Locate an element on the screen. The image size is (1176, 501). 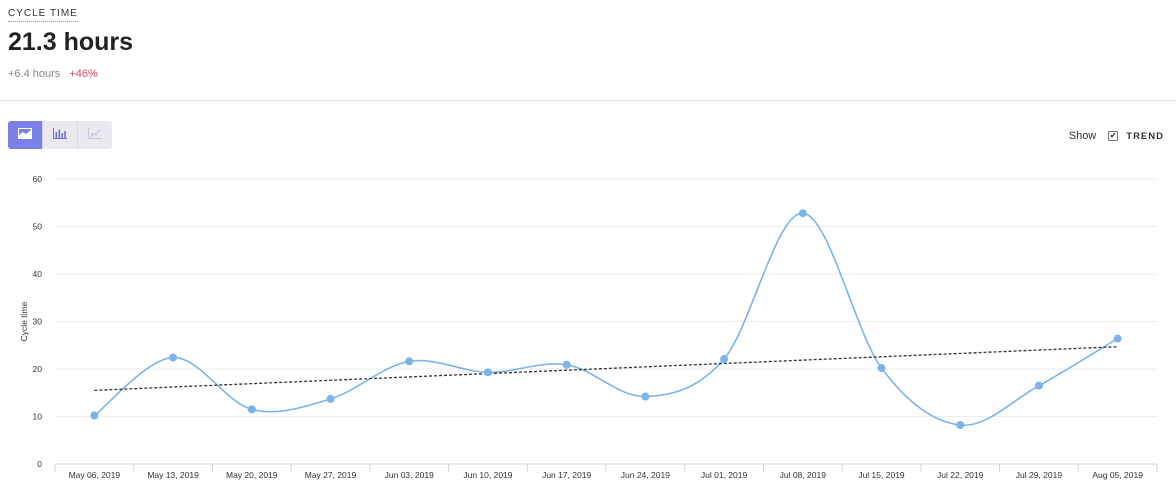
x-tick-label: Aug 05, 2019 is located at coordinates (1117, 475).